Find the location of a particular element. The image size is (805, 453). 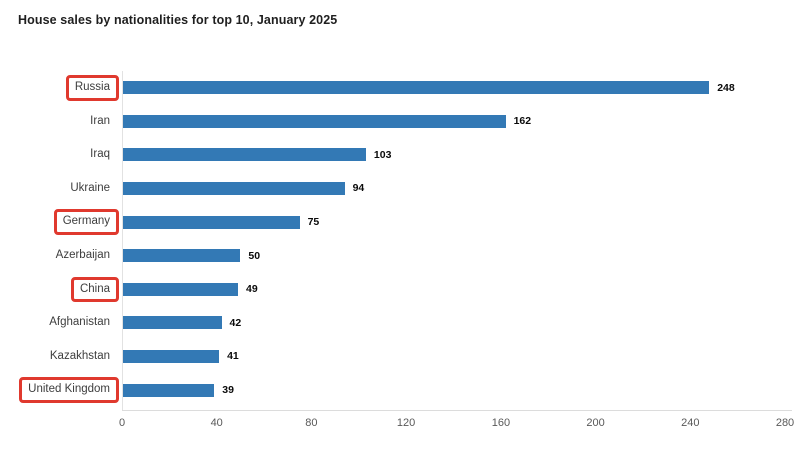

category-label-highlighted: Russia is located at coordinates (92, 88).